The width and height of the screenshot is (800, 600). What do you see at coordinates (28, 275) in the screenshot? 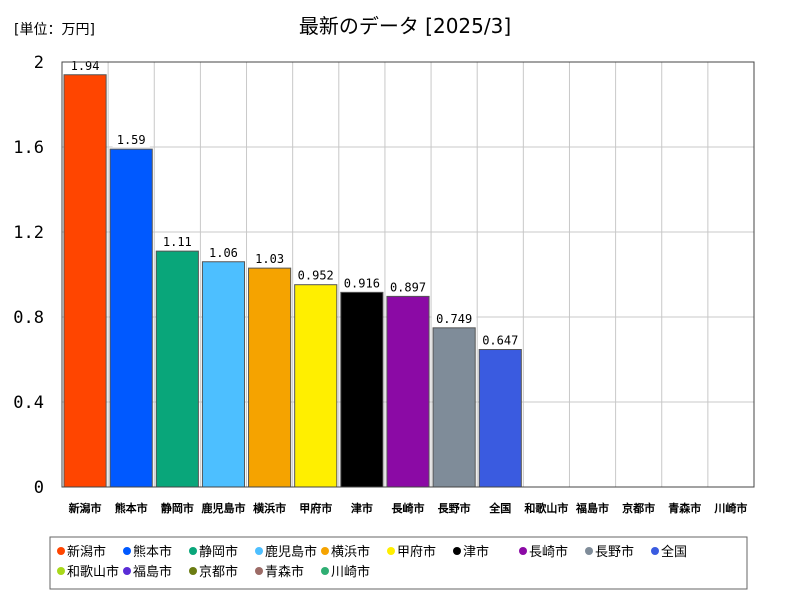
I see `y-axis-ticks: 0 0.4 0.8 1.2 1.6 2` at bounding box center [28, 275].